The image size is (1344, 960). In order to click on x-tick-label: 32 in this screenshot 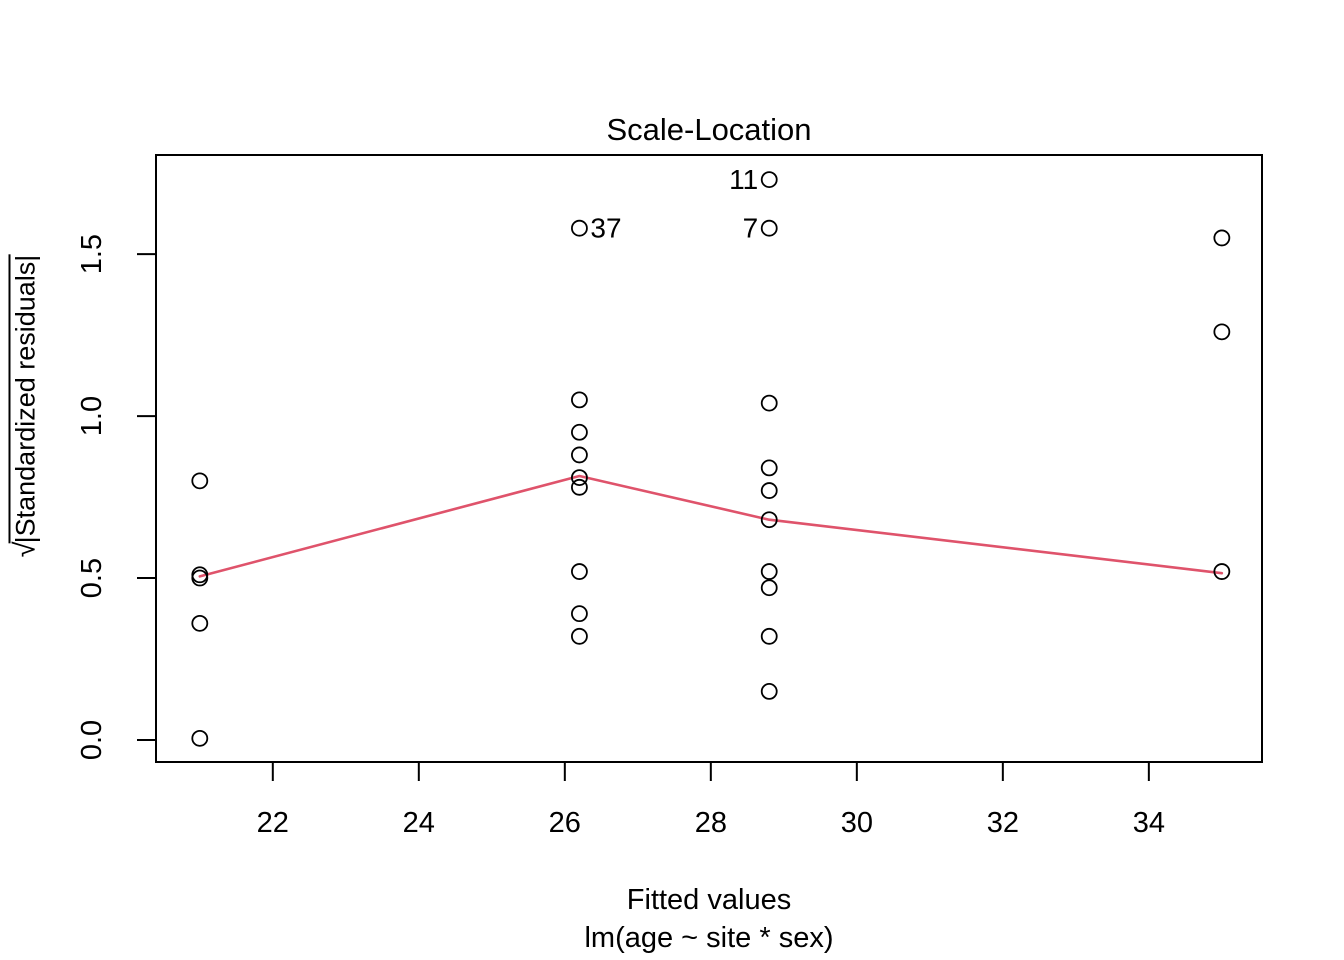, I will do `click(1003, 823)`.